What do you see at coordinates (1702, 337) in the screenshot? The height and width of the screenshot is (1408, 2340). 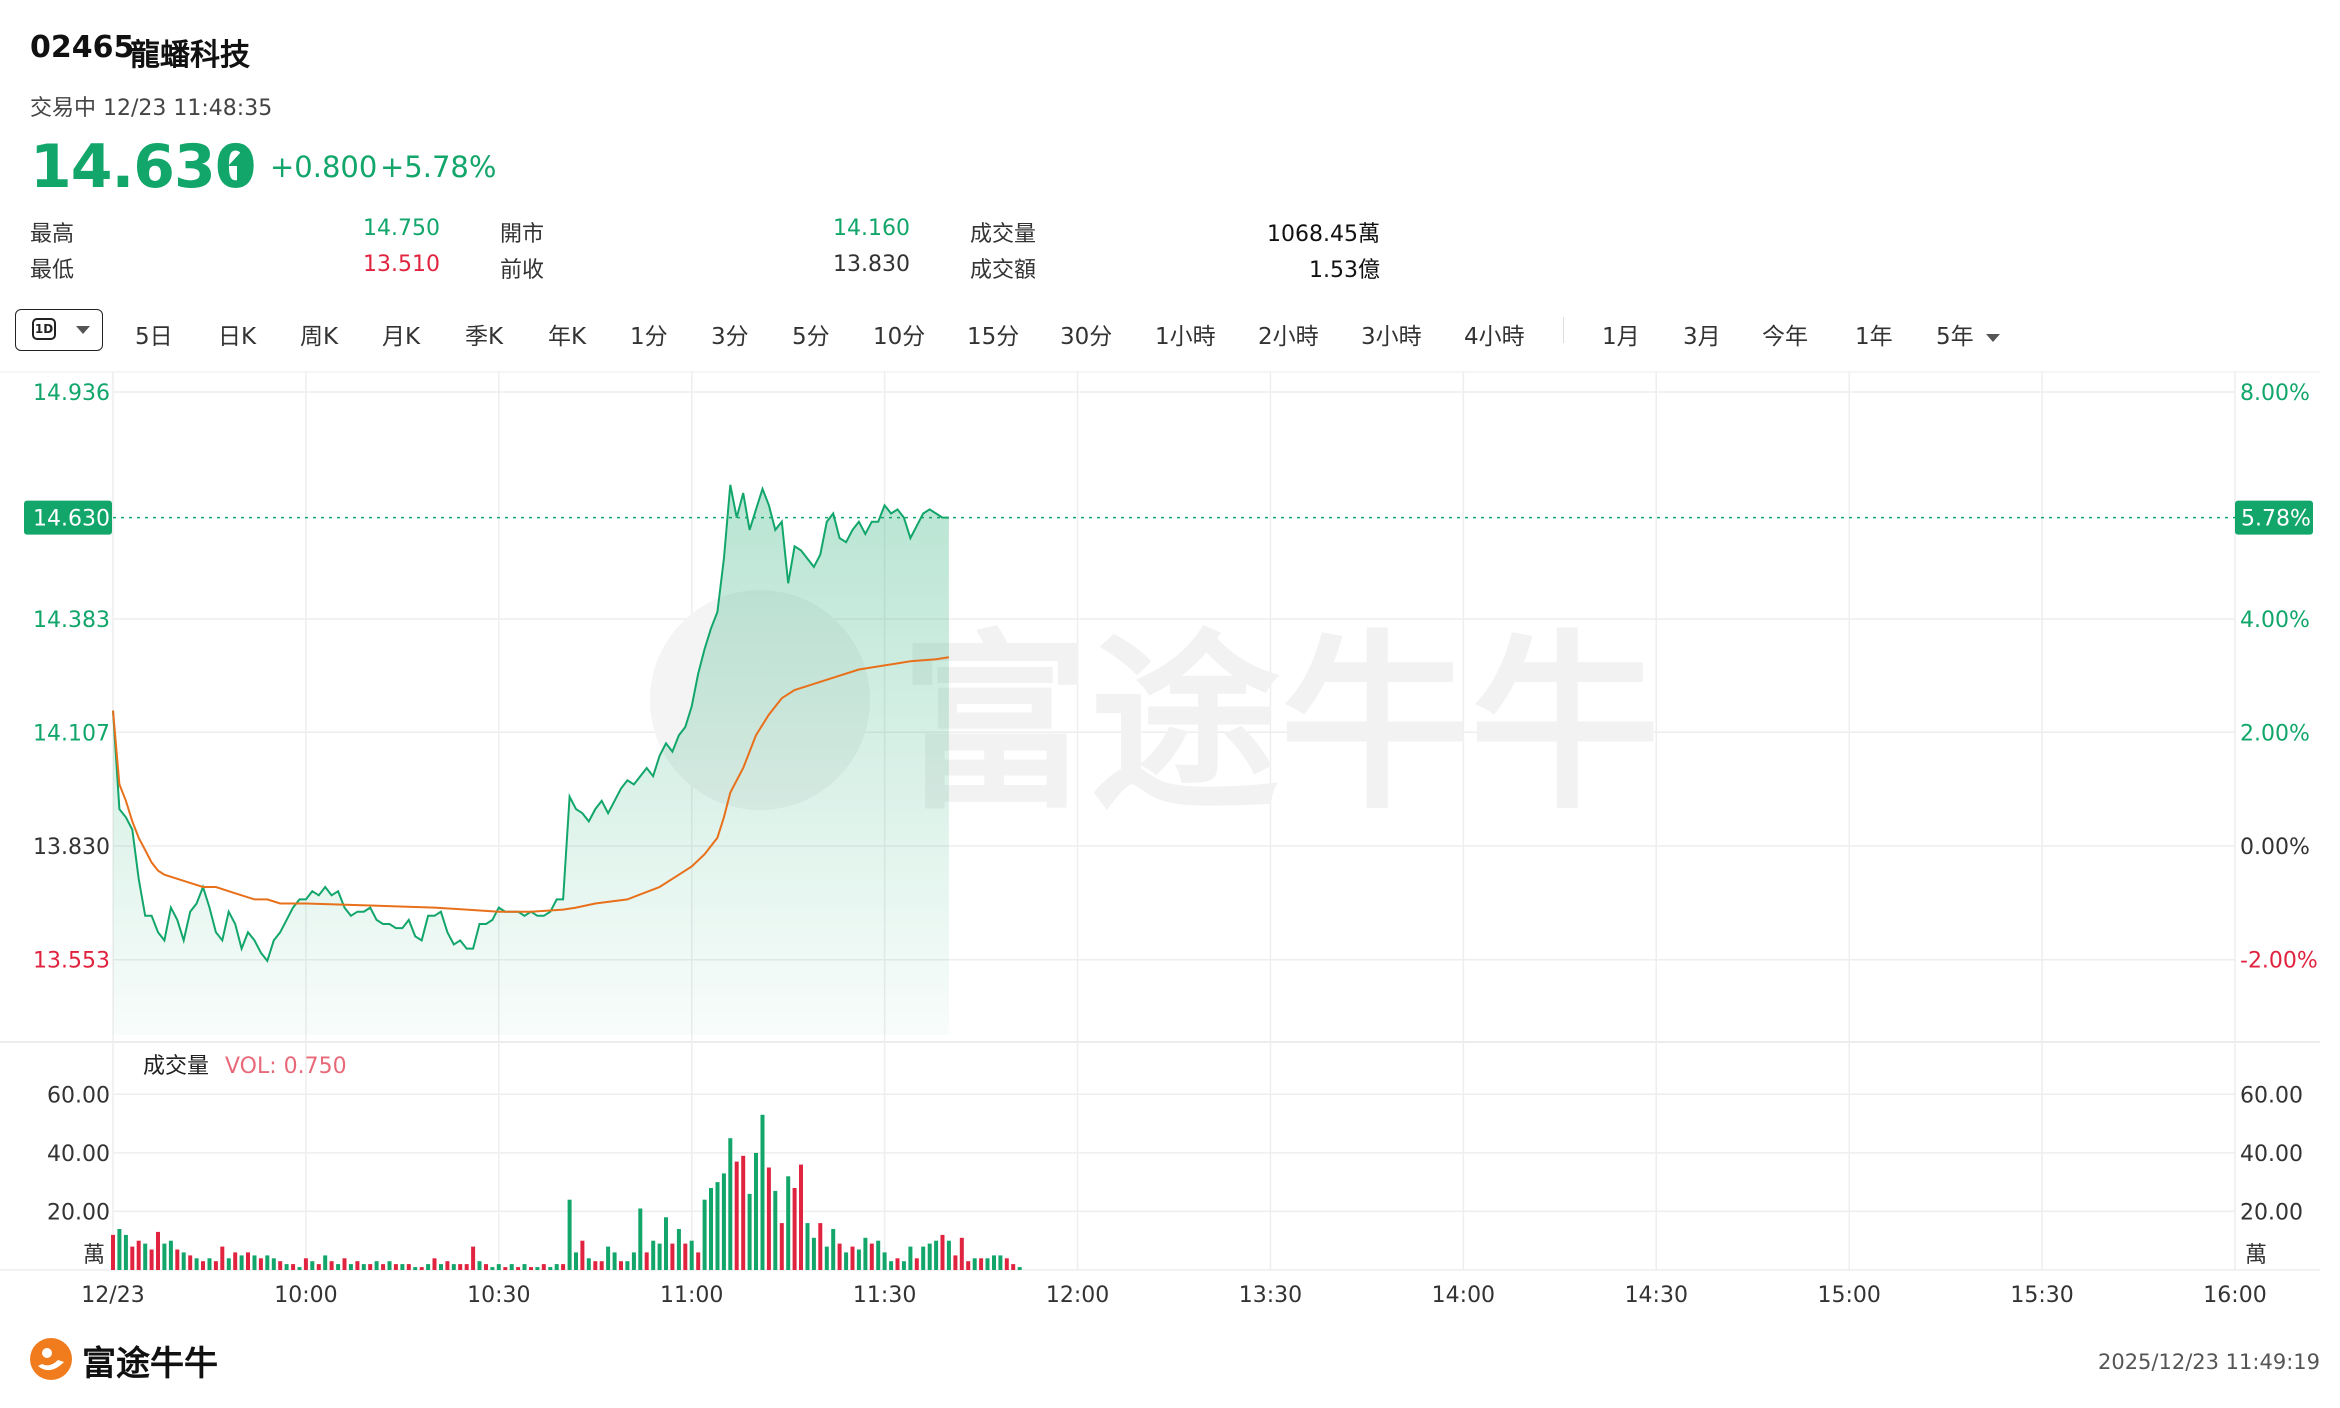 I see `range-3month: 3月` at bounding box center [1702, 337].